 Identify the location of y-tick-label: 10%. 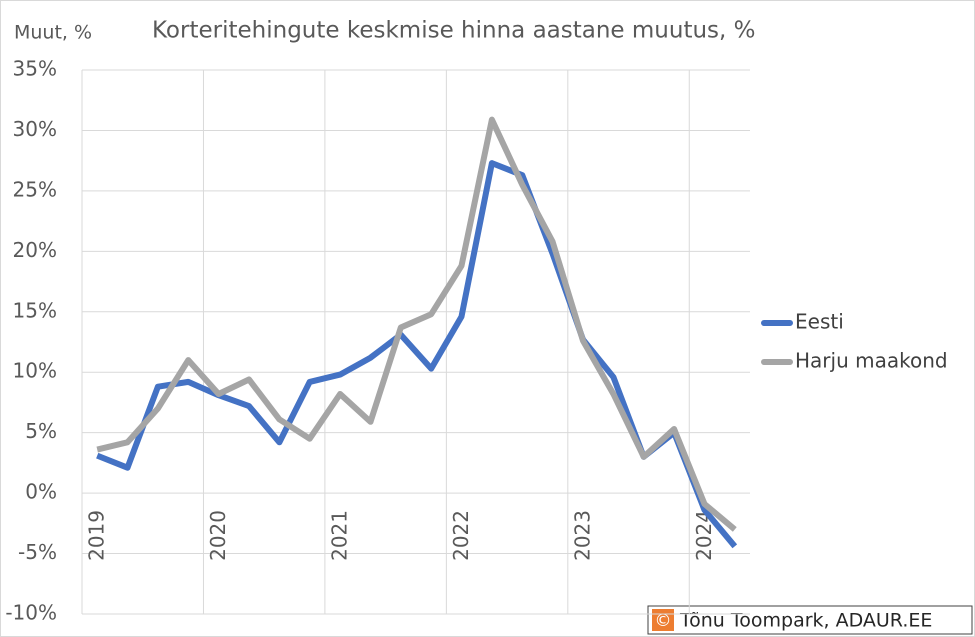
(35, 371).